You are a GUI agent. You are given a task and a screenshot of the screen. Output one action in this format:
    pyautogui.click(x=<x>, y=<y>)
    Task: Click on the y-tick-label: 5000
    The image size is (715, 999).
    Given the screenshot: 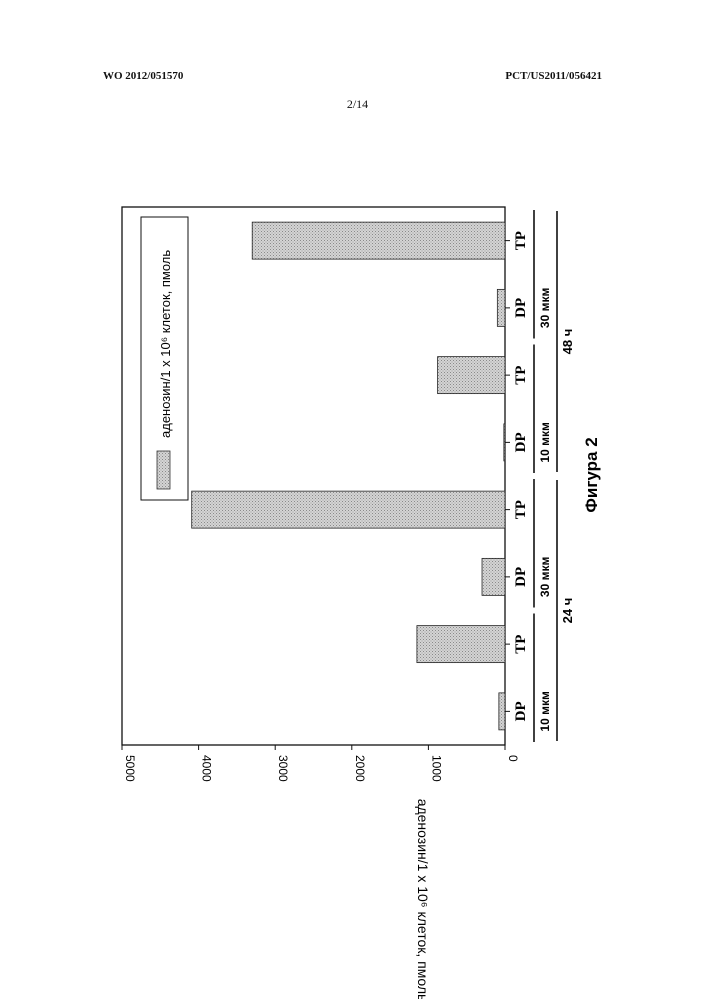 What is the action you would take?
    pyautogui.click(x=130, y=768)
    